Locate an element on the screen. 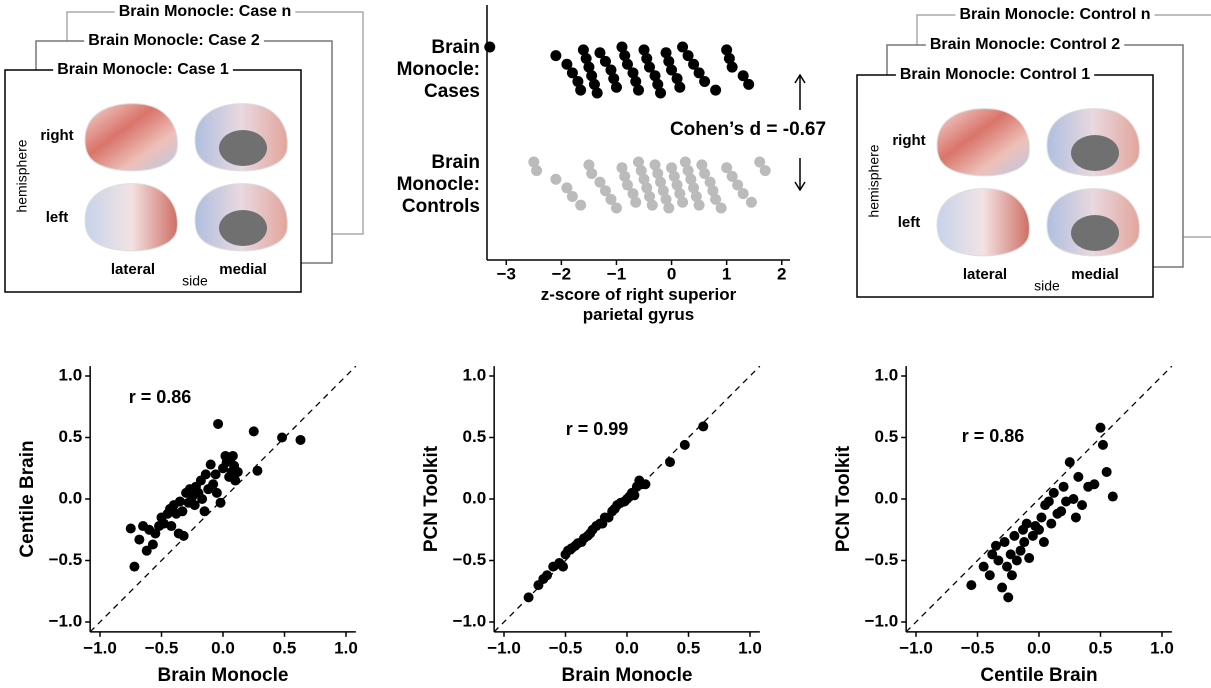 The image size is (1211, 688). y-tick-label: 1.0 is located at coordinates (887, 374).